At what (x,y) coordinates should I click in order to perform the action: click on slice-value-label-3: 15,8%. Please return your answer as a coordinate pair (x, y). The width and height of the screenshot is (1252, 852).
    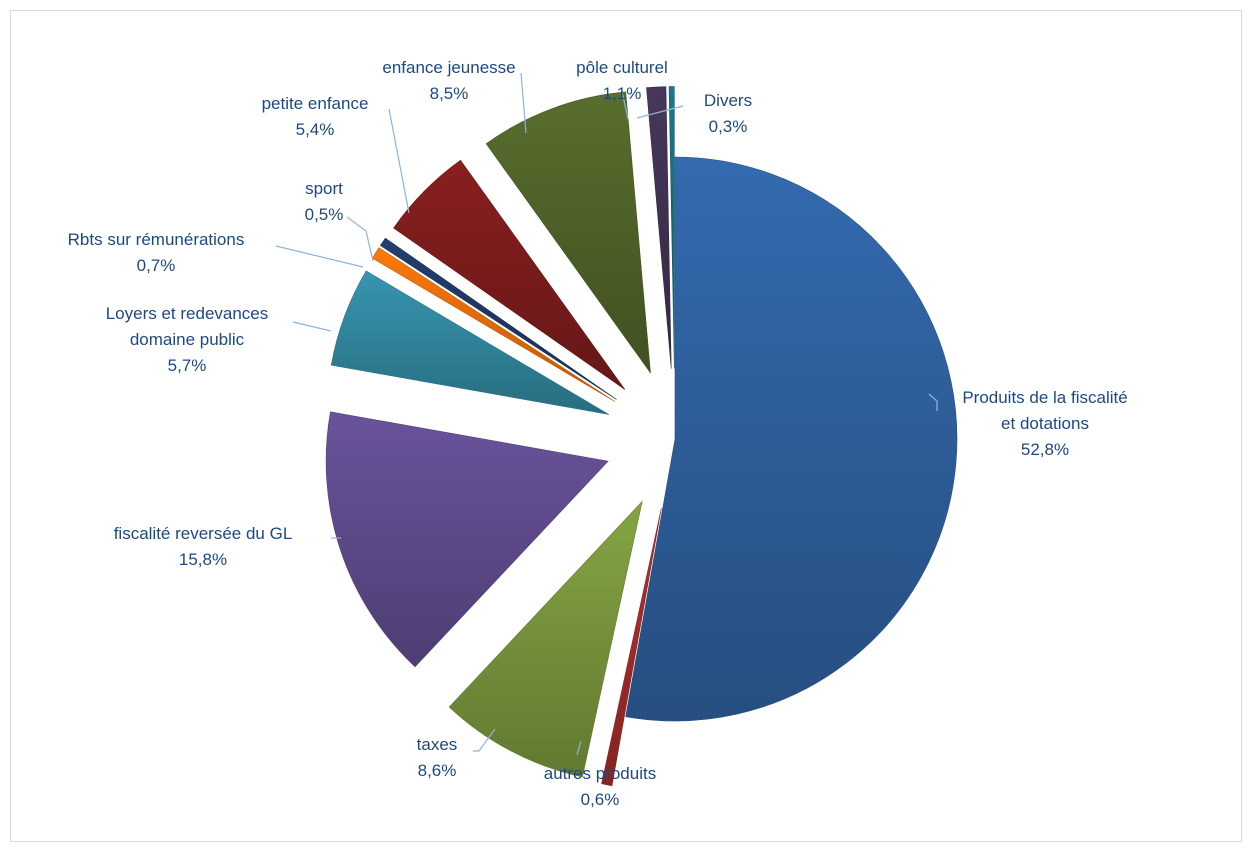
    Looking at the image, I should click on (203, 559).